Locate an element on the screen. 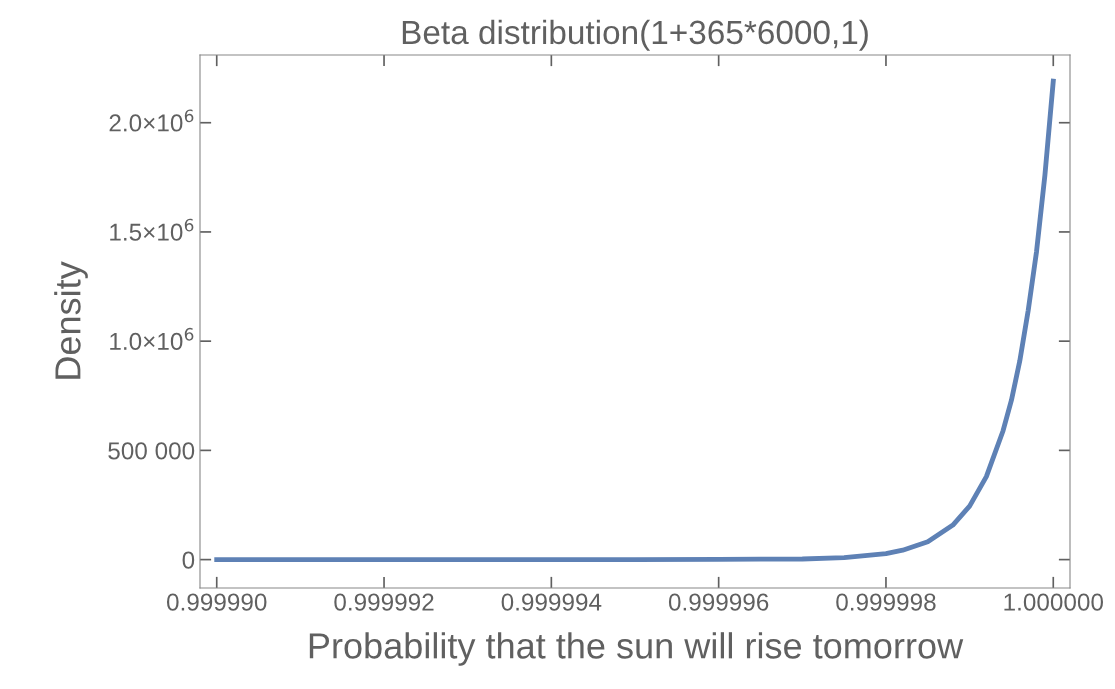 This screenshot has height=689, width=1115. x-tick-label: 0.999992 is located at coordinates (384, 602).